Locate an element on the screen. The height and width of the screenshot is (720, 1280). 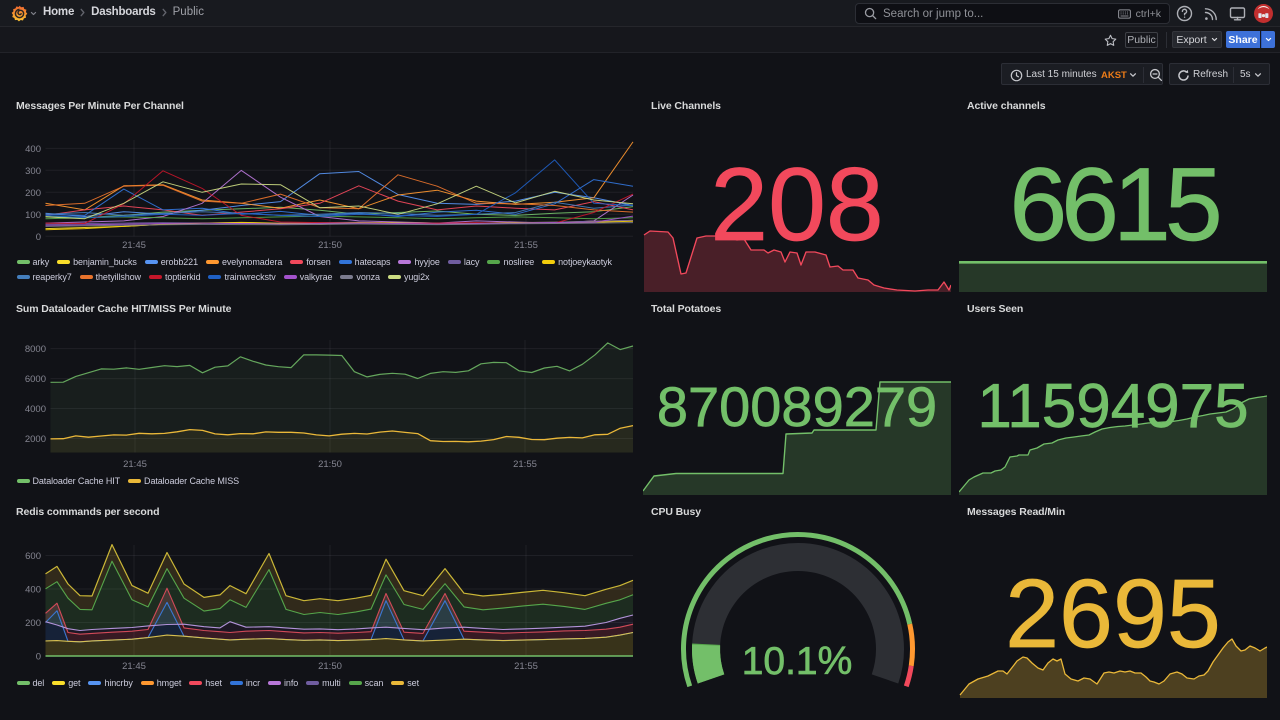
svg-text: 300 is located at coordinates (33, 171).